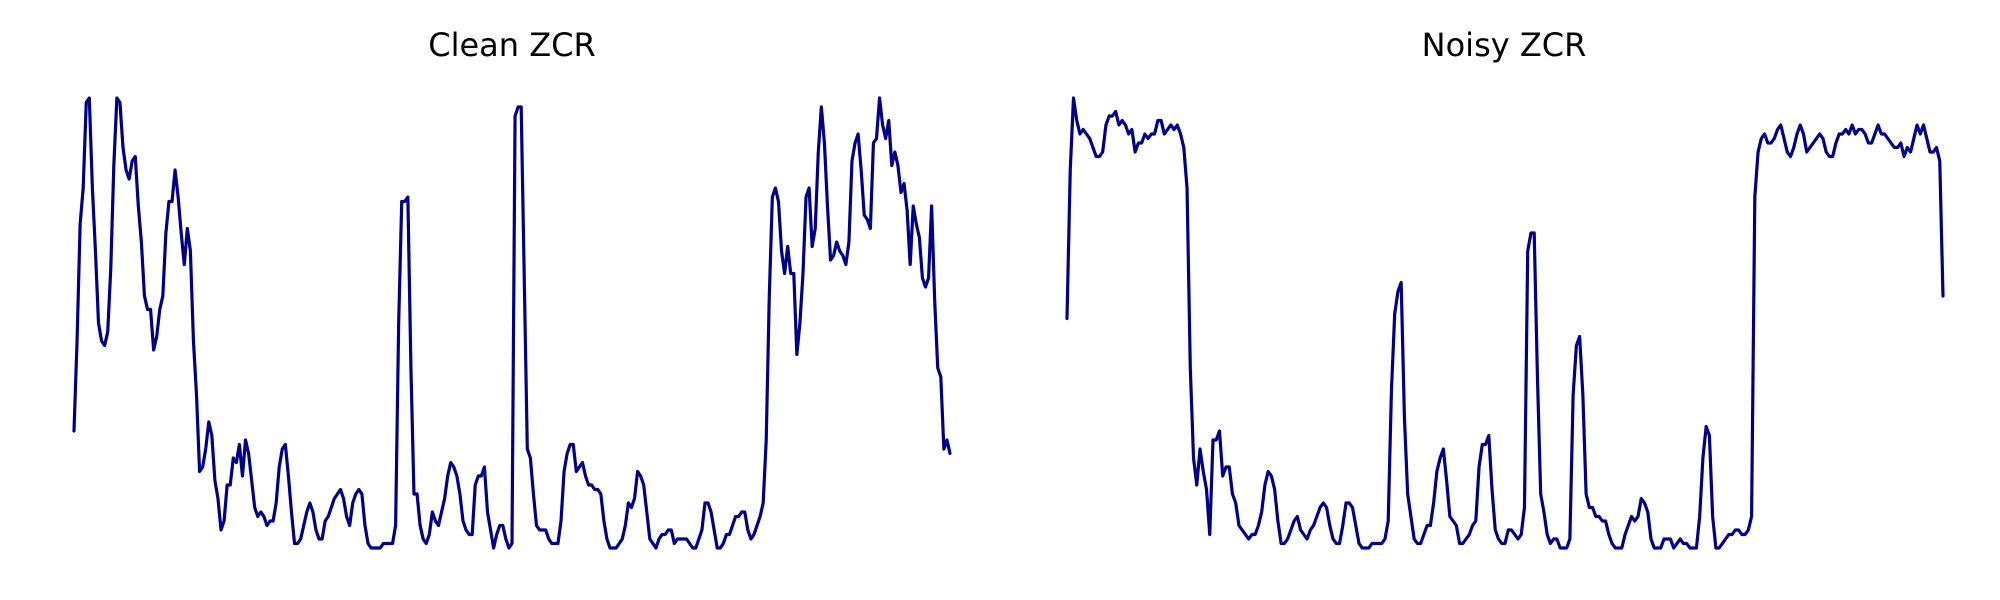 Image resolution: width=2000 pixels, height=600 pixels. What do you see at coordinates (1504, 45) in the screenshot?
I see `noisy-zcr-title: Noisy ZCR` at bounding box center [1504, 45].